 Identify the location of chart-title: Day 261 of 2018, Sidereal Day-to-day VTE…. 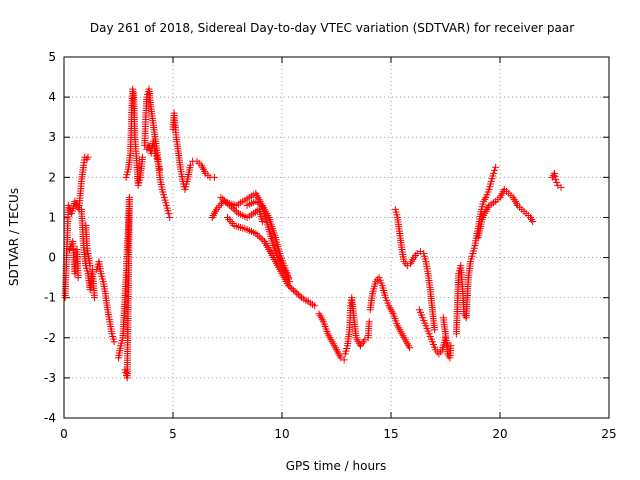
(332, 28).